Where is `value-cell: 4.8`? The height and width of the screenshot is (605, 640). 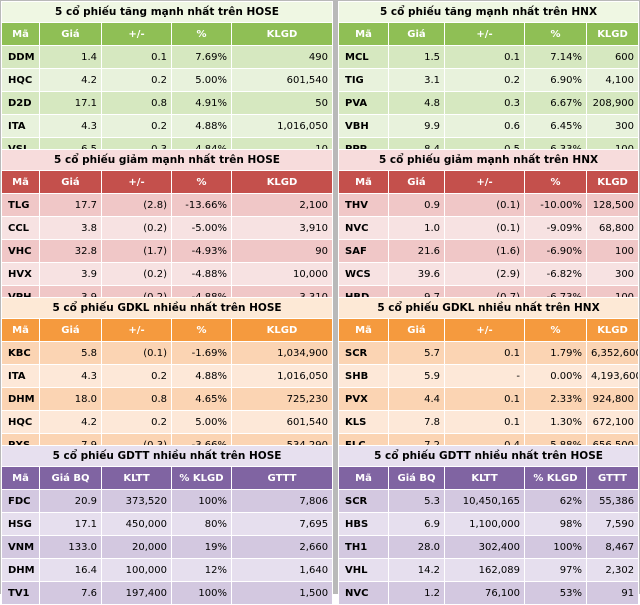
value-cell: 4.8 is located at coordinates (416, 103).